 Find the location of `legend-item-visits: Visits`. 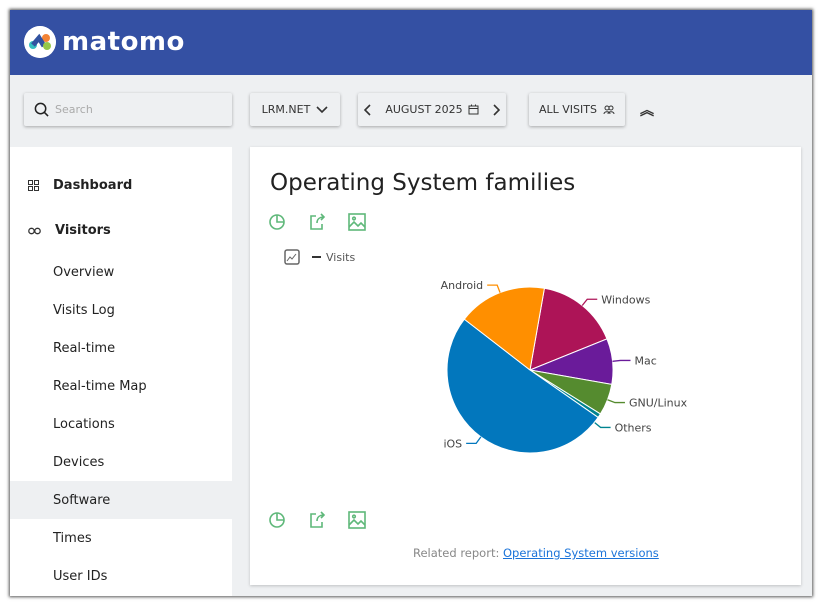

legend-item-visits: Visits is located at coordinates (333, 257).